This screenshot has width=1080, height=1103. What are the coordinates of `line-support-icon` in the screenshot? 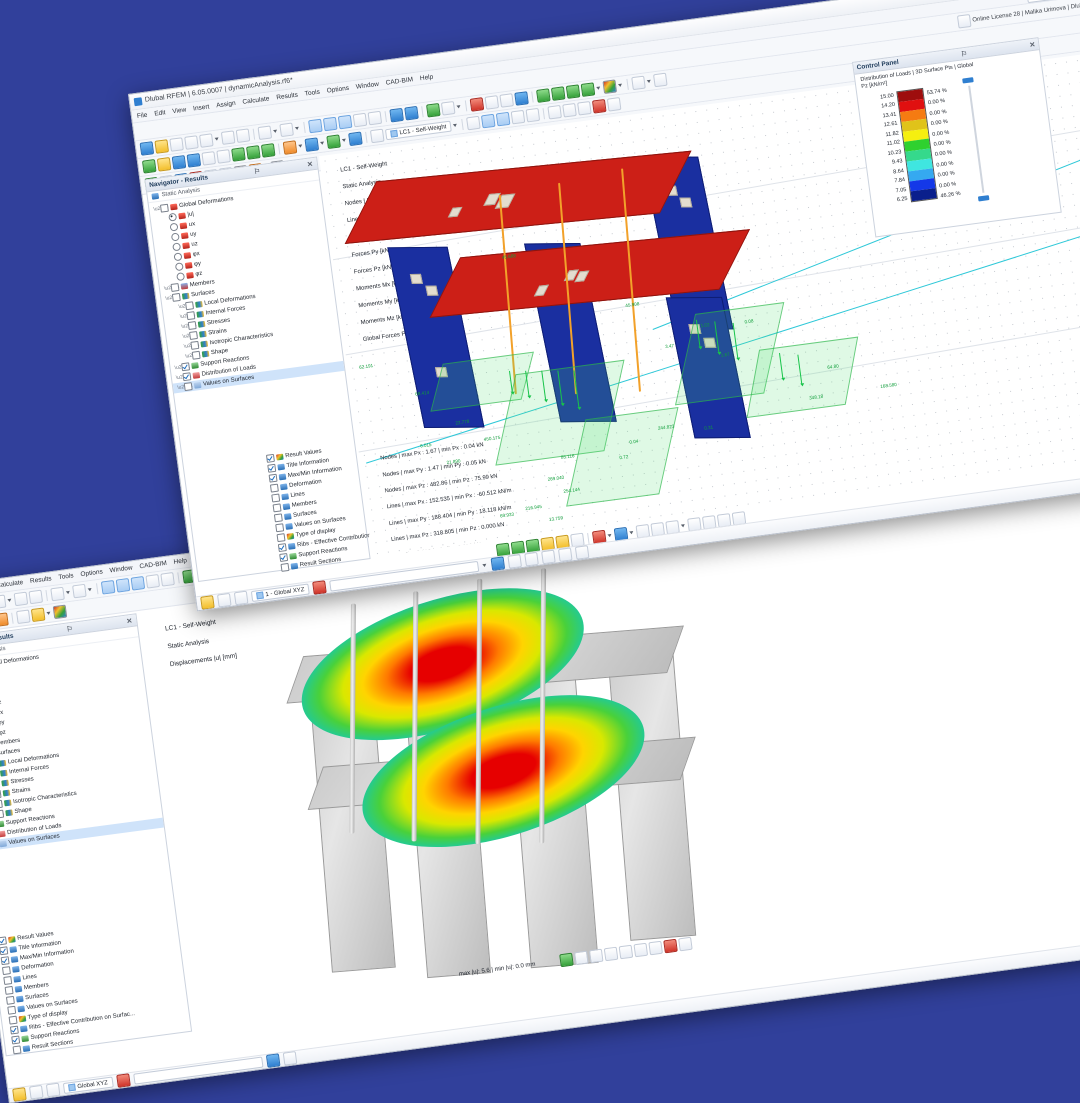 It's located at (268, 150).